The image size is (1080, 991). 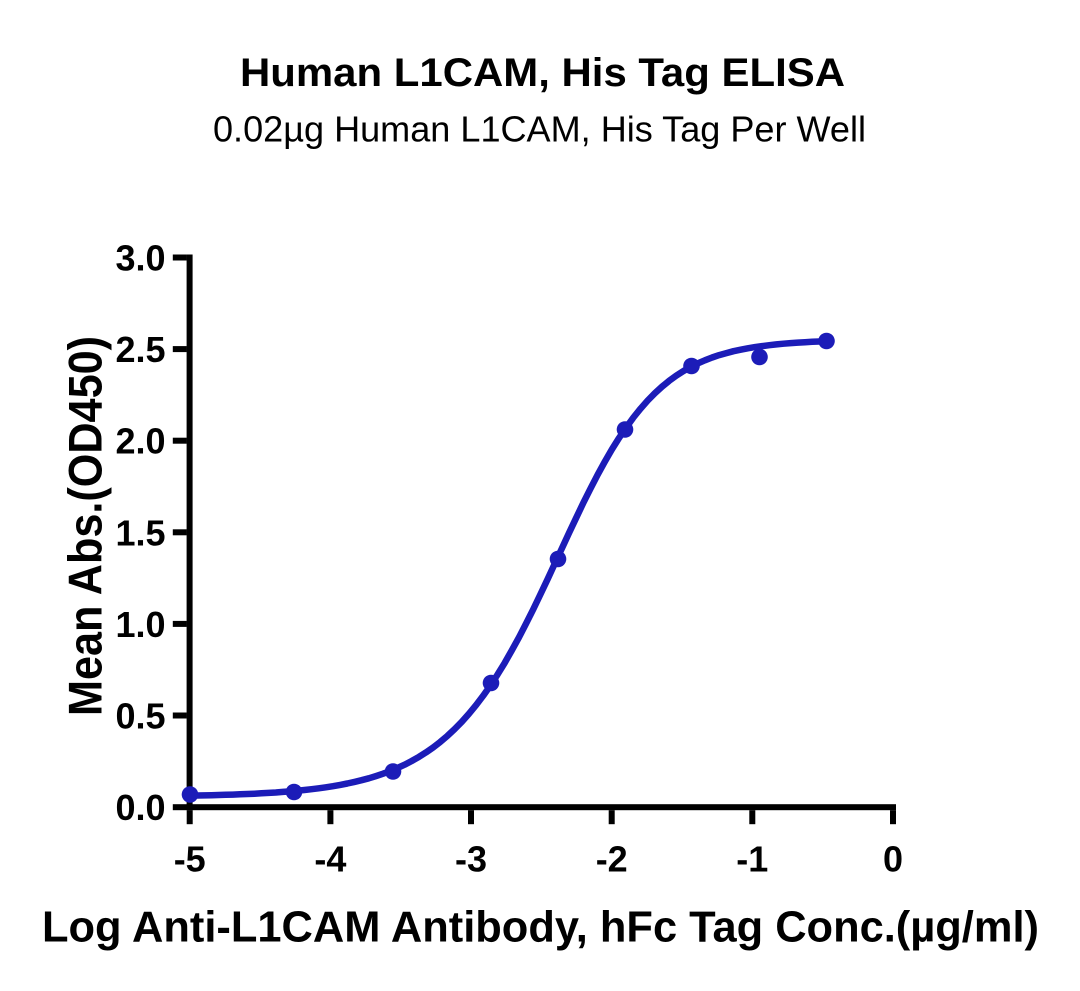 What do you see at coordinates (140, 349) in the screenshot?
I see `svg-text: 2.5` at bounding box center [140, 349].